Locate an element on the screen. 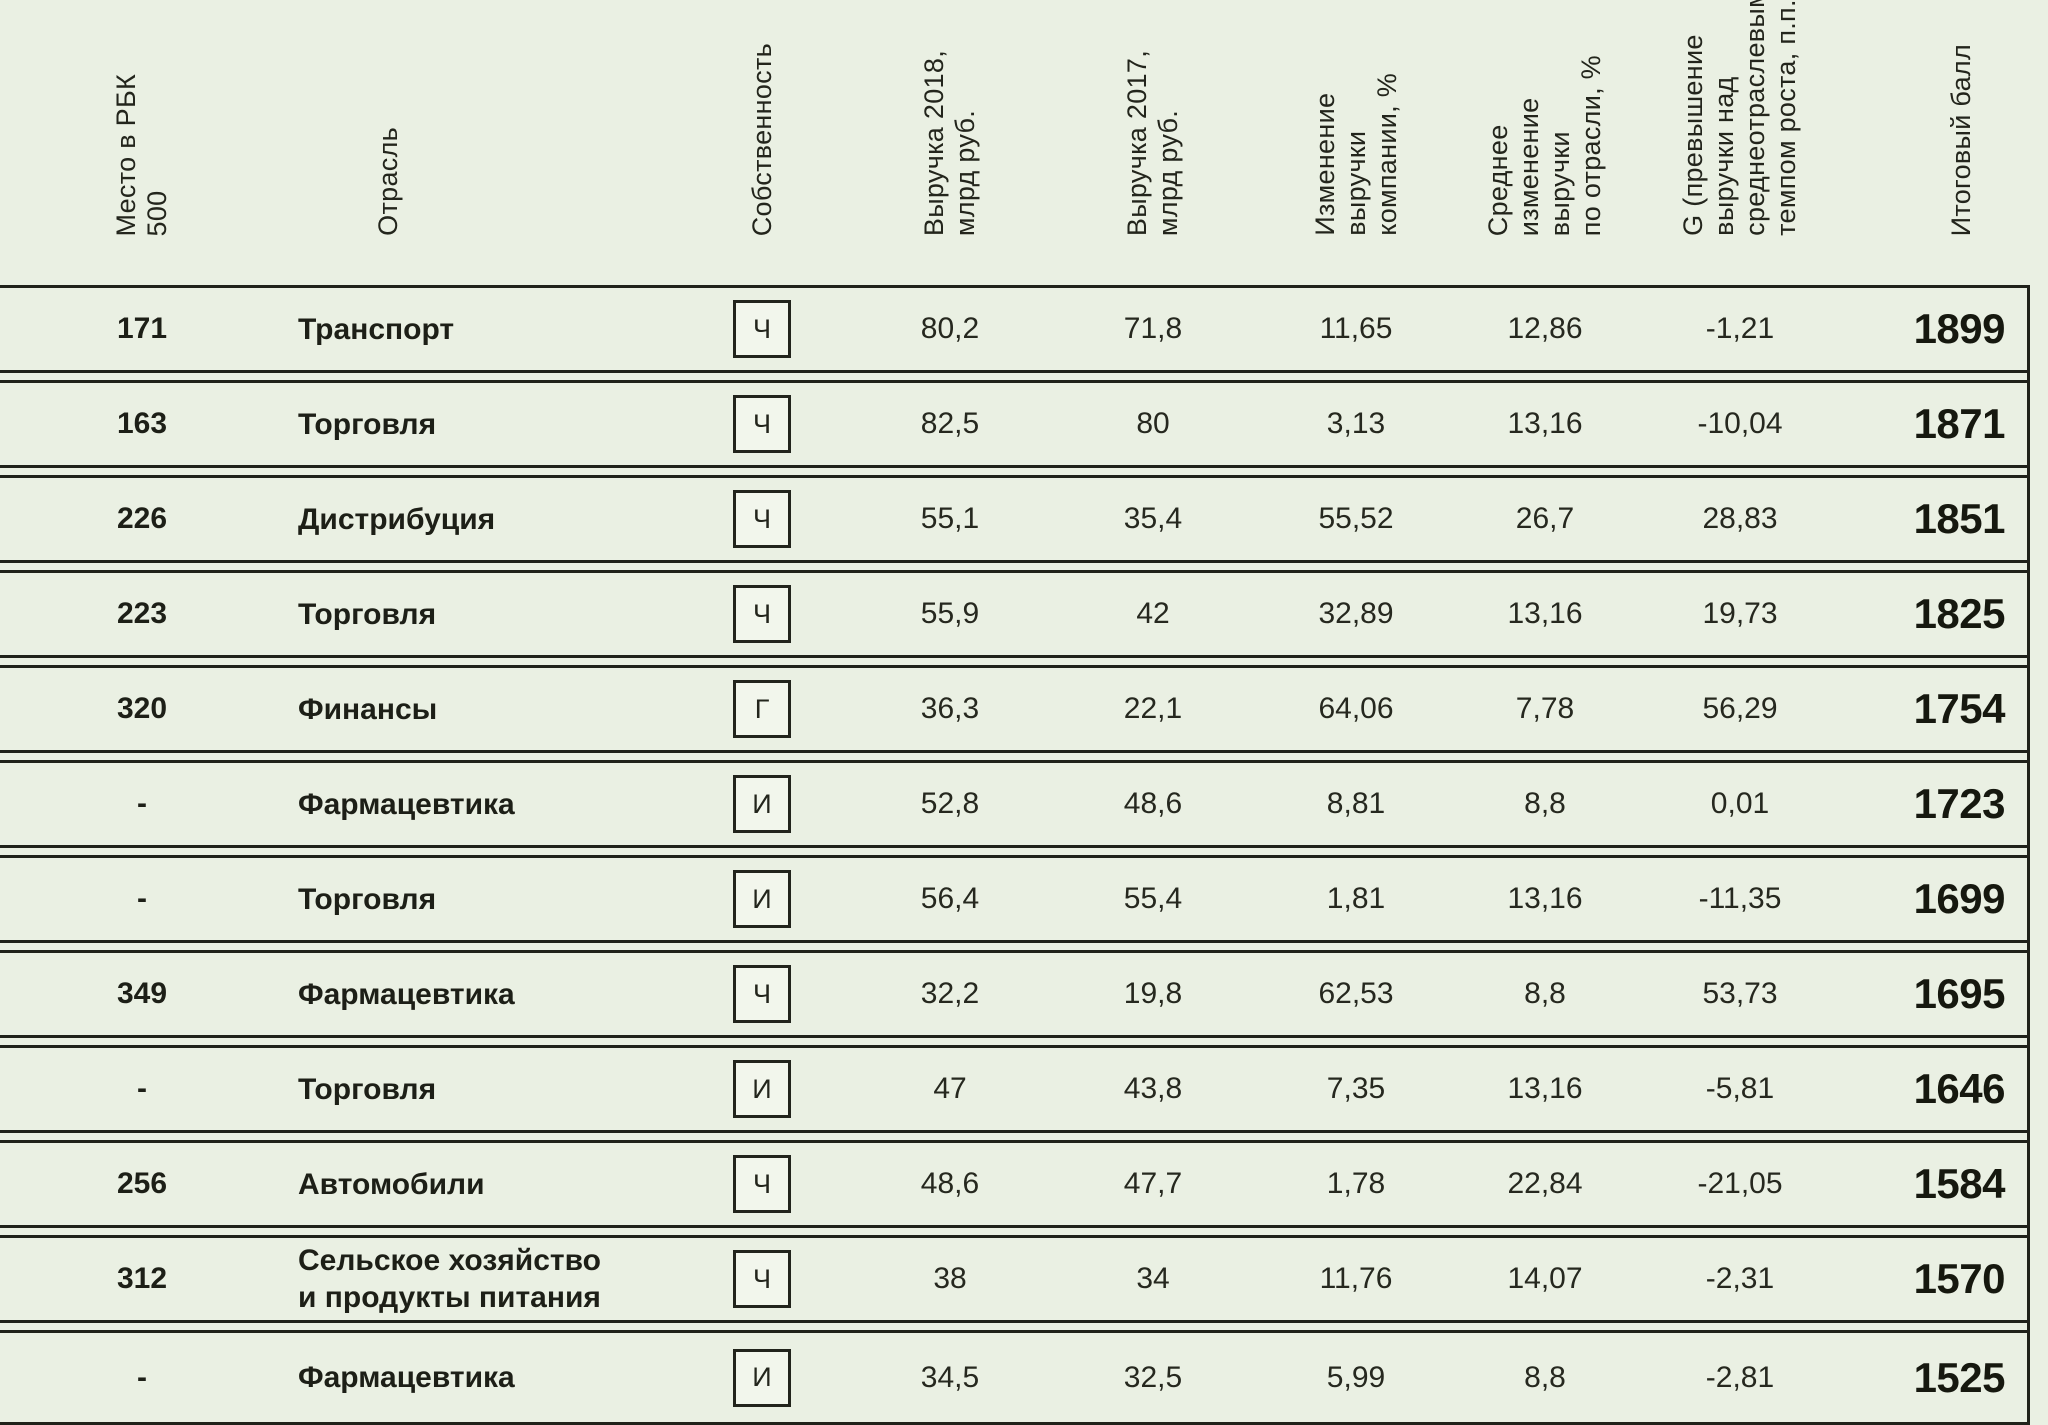 Image resolution: width=2048 pixels, height=1425 pixels. revenue-change-cell: 1,81 is located at coordinates (1356, 899).